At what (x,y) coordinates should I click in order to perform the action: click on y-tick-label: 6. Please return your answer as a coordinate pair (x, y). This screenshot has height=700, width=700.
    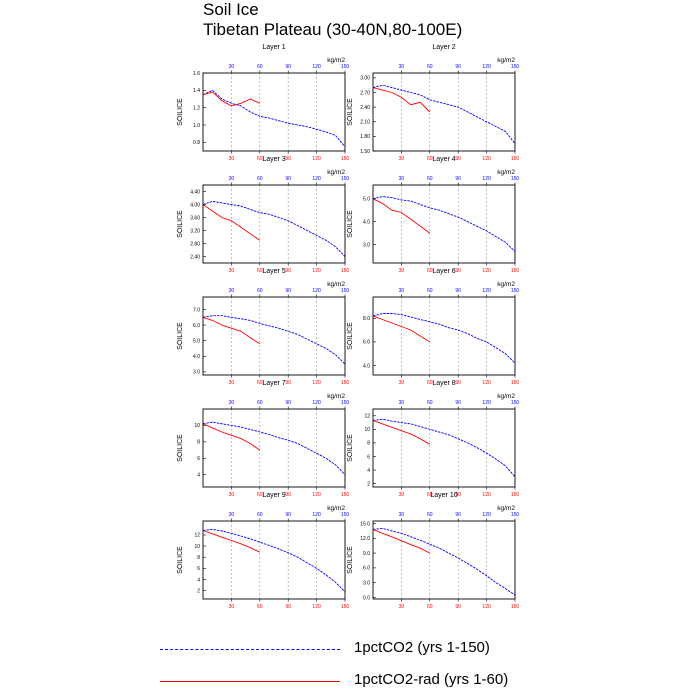
    Looking at the image, I should click on (198, 569).